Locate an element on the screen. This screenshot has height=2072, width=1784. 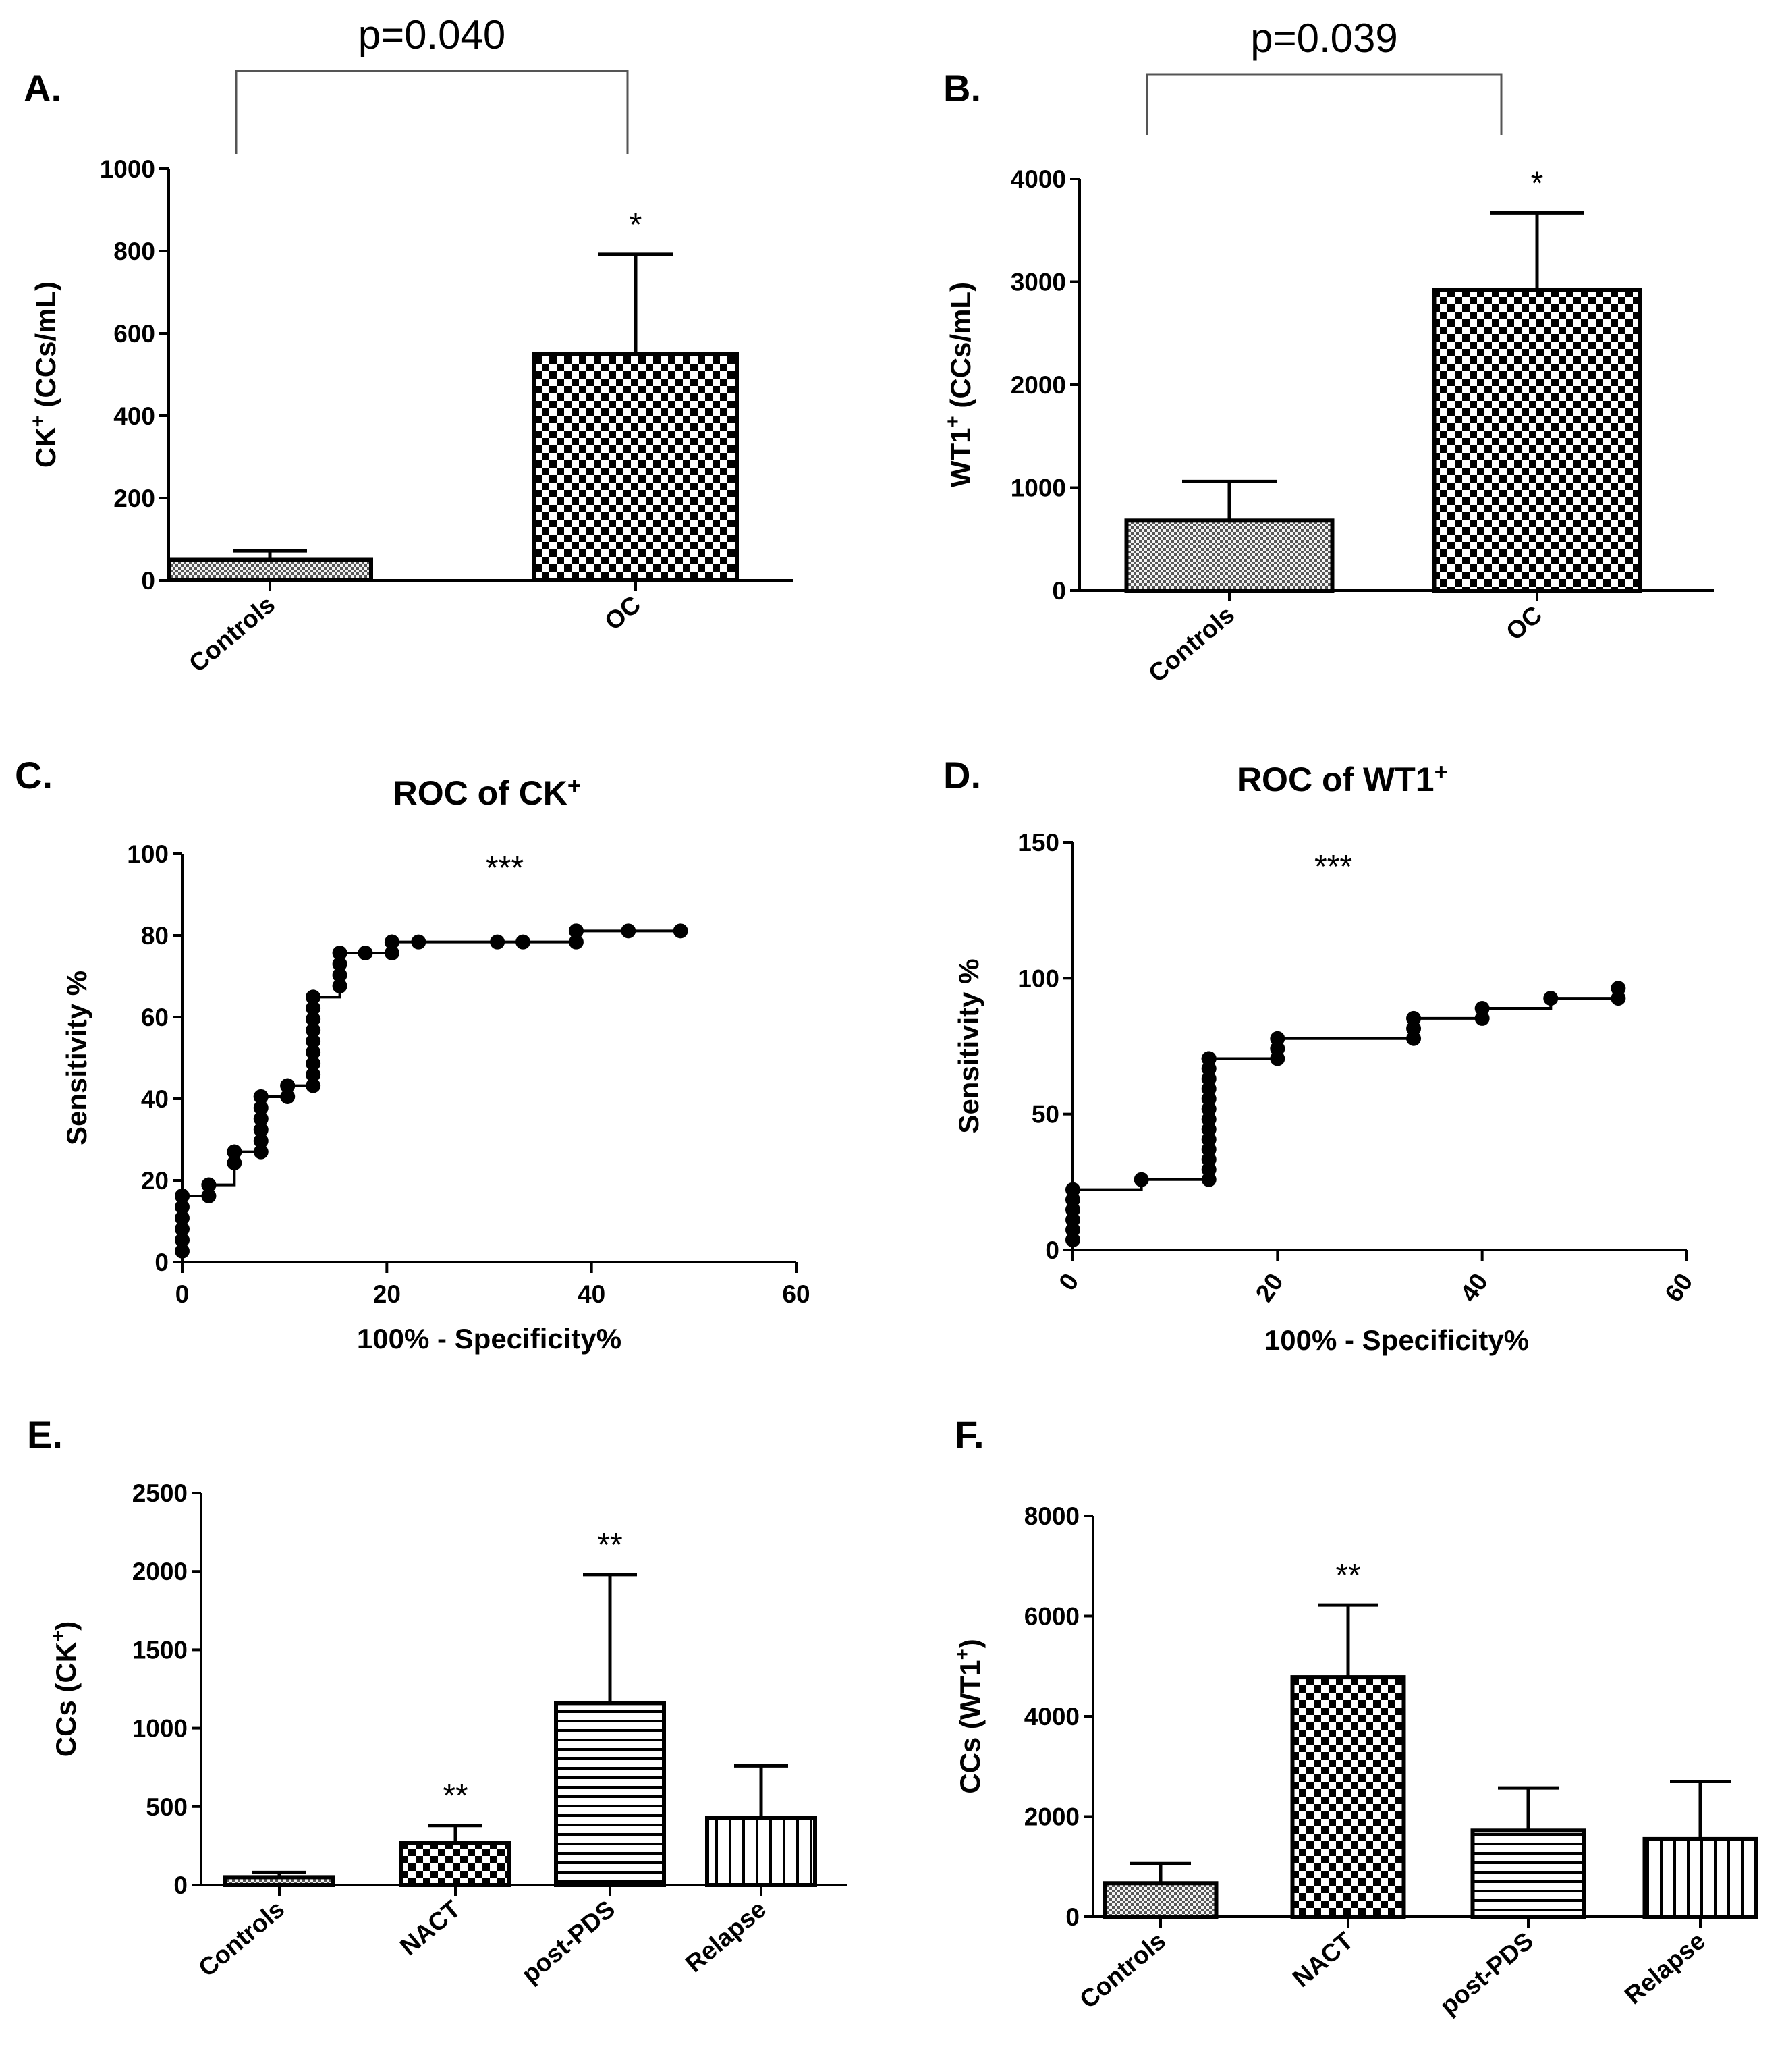
x-tick-label: 40 is located at coordinates (591, 1294).